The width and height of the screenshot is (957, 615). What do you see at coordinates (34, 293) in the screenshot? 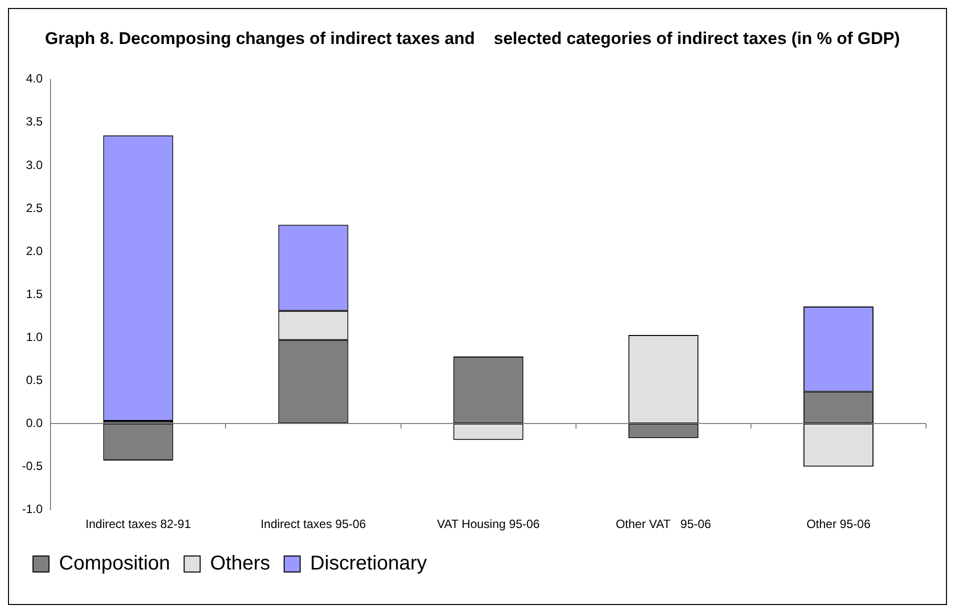
I see `y-tick-label: 1.5` at bounding box center [34, 293].